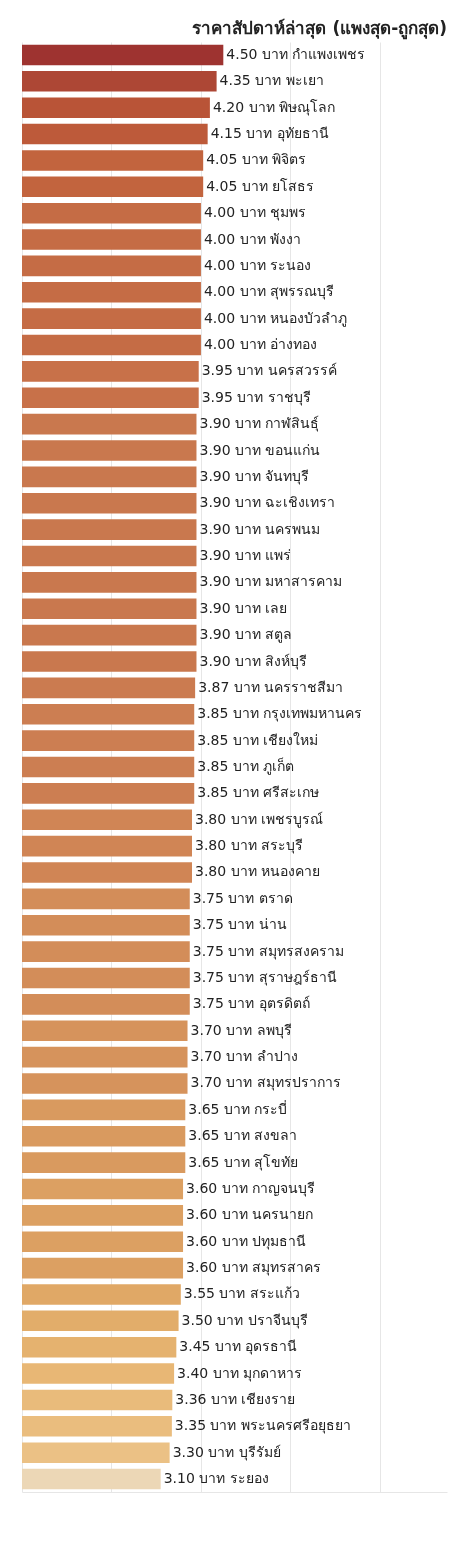  Describe the element at coordinates (257, 53) in the screenshot. I see `data-label: 4.50 บาท` at that location.